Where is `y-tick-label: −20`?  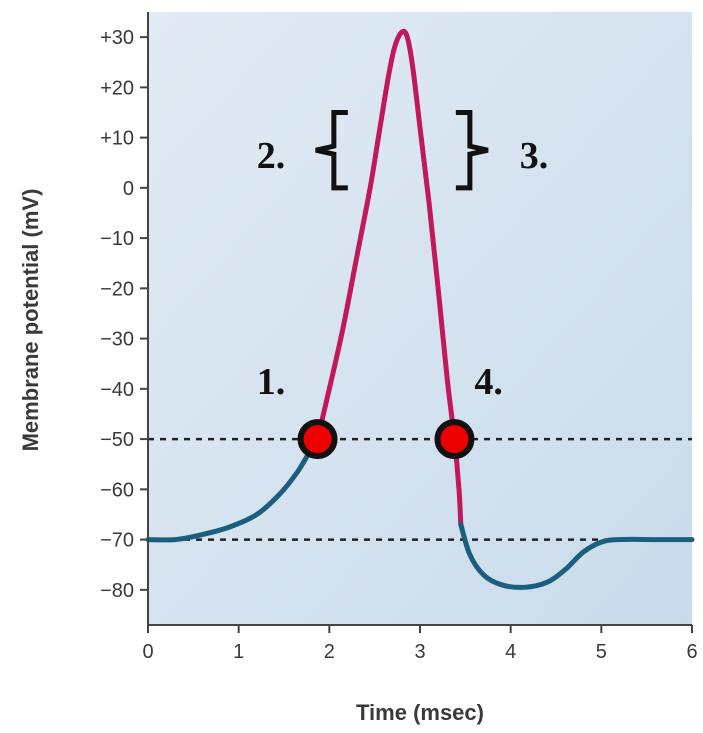 y-tick-label: −20 is located at coordinates (117, 289).